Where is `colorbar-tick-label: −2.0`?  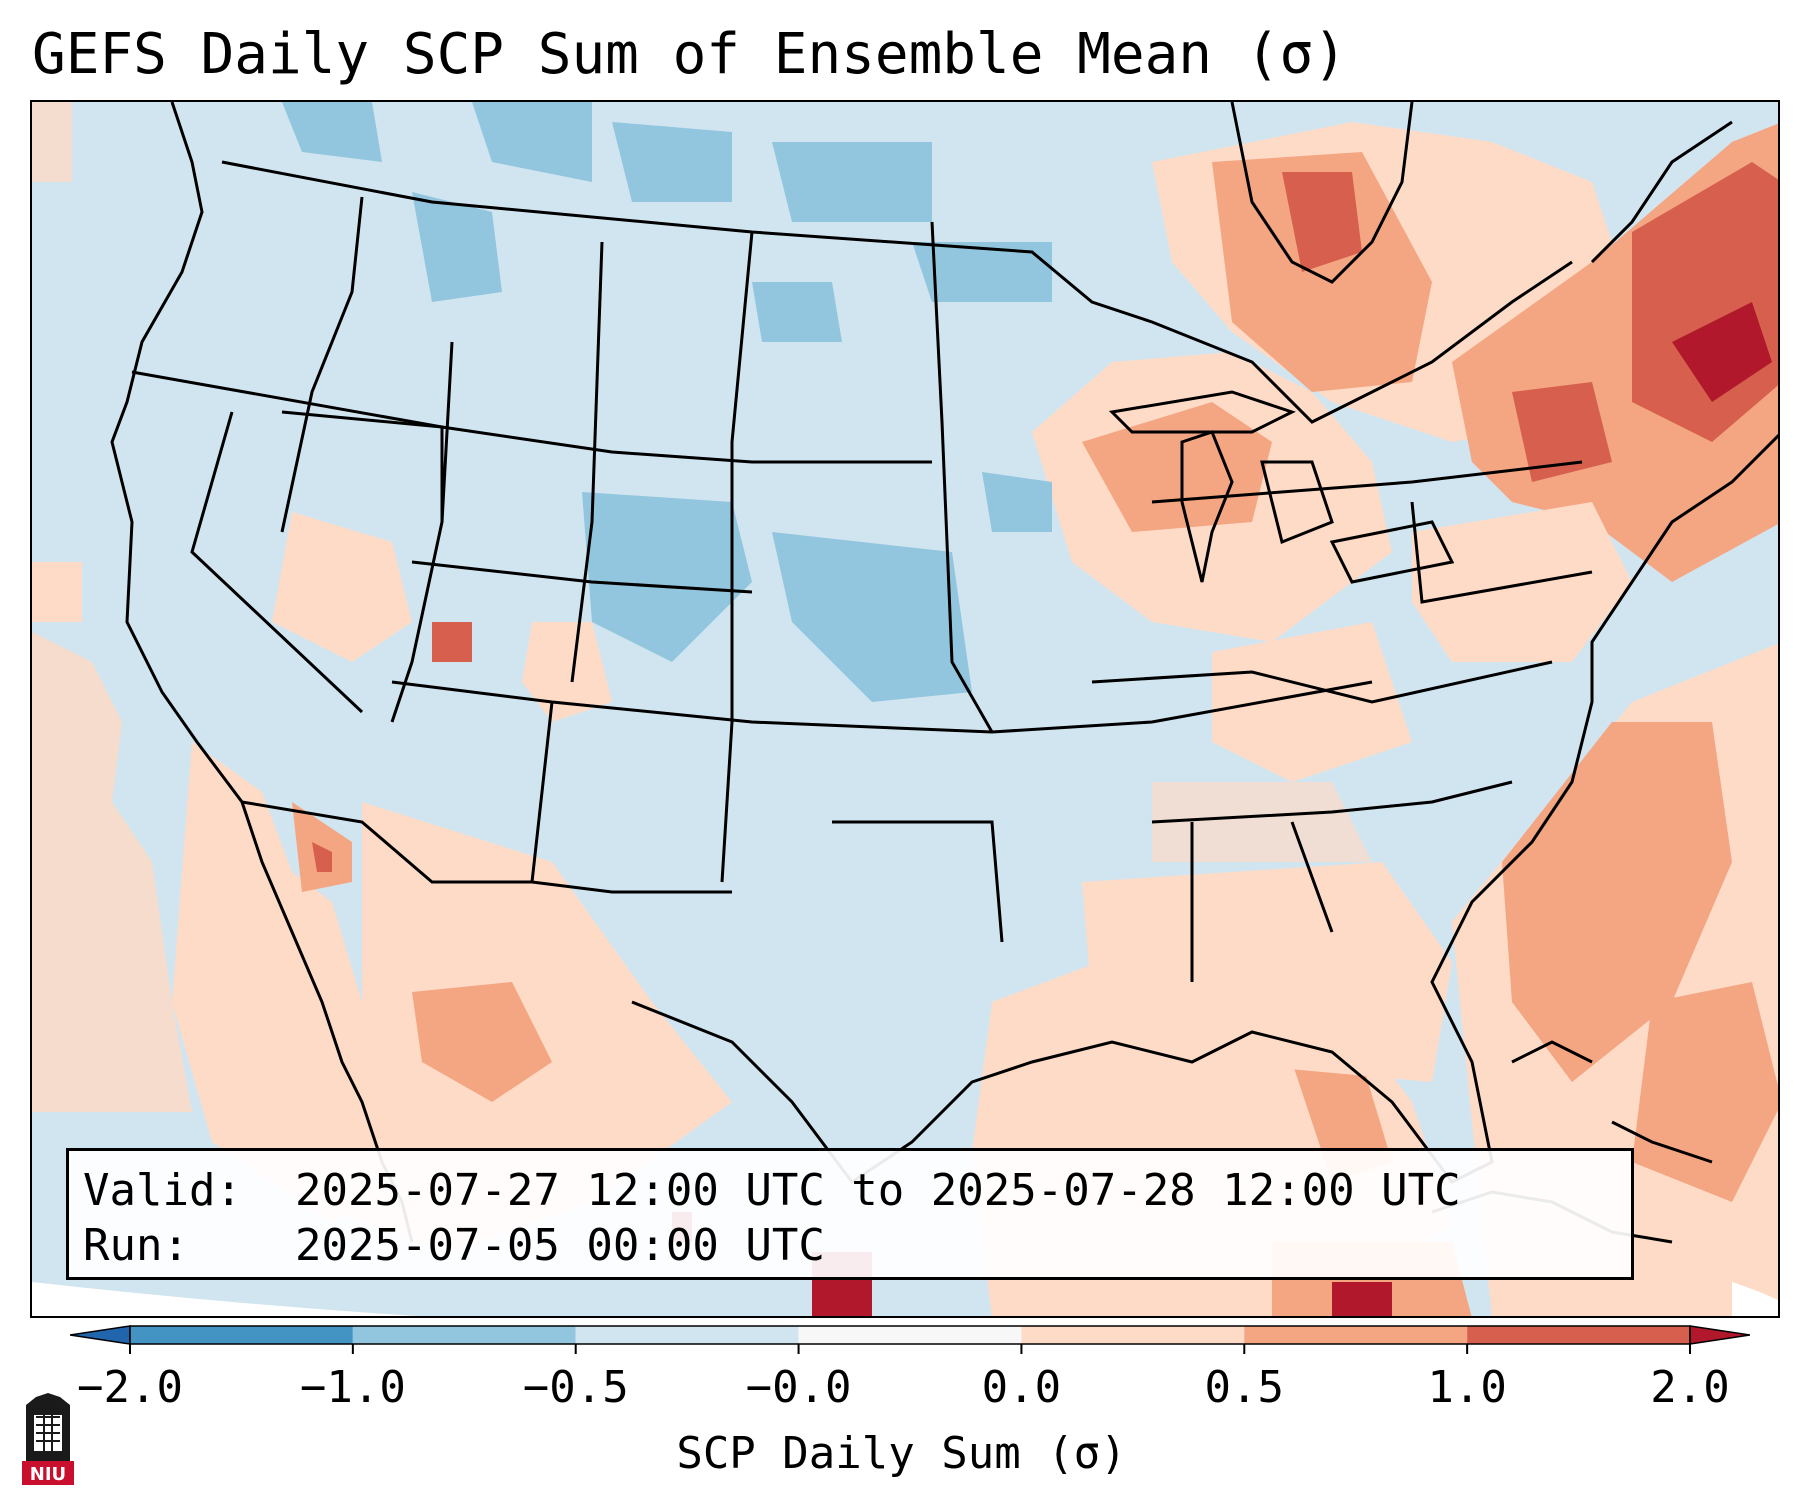 colorbar-tick-label: −2.0 is located at coordinates (130, 1387).